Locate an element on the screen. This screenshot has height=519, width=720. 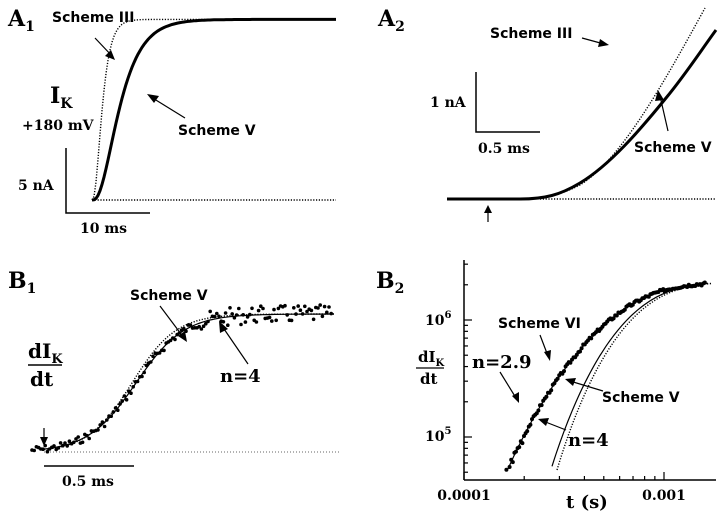
a1-condition-label: +180 mV is located at coordinates (58, 126).